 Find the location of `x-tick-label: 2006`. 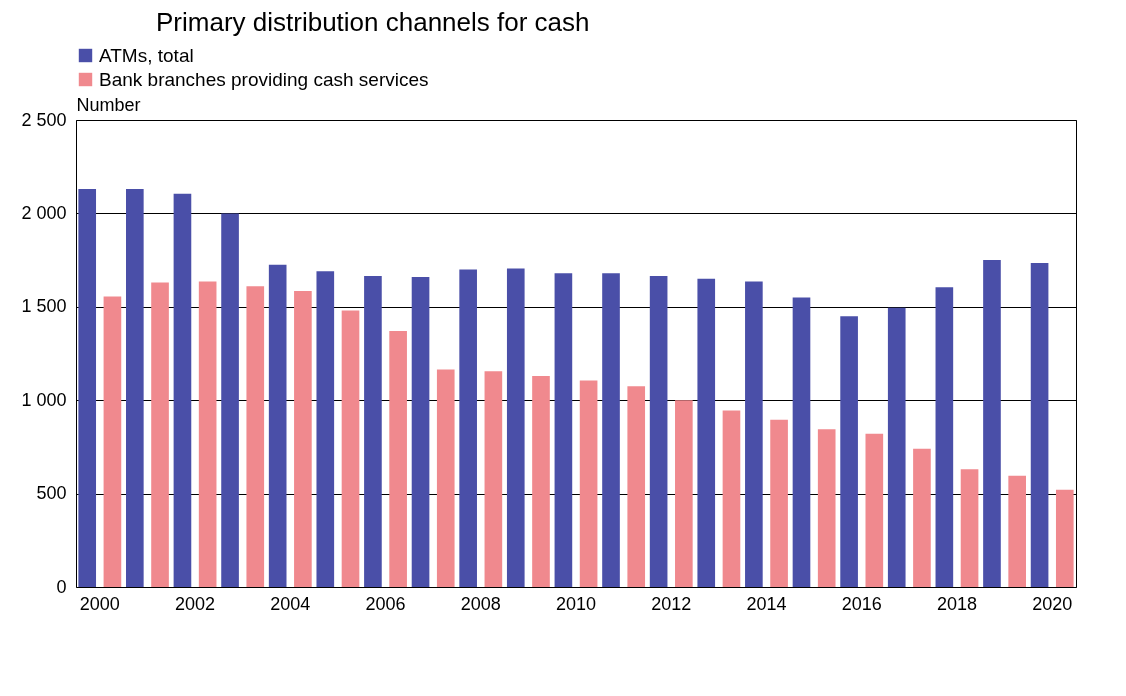

x-tick-label: 2006 is located at coordinates (385, 603).